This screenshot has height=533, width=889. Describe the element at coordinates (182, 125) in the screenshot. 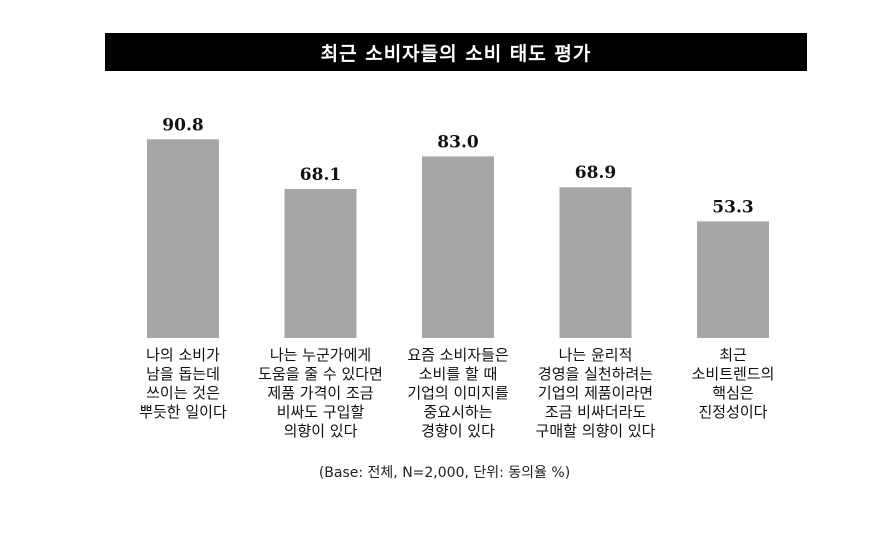

I see `value-label-1: 90.8` at that location.